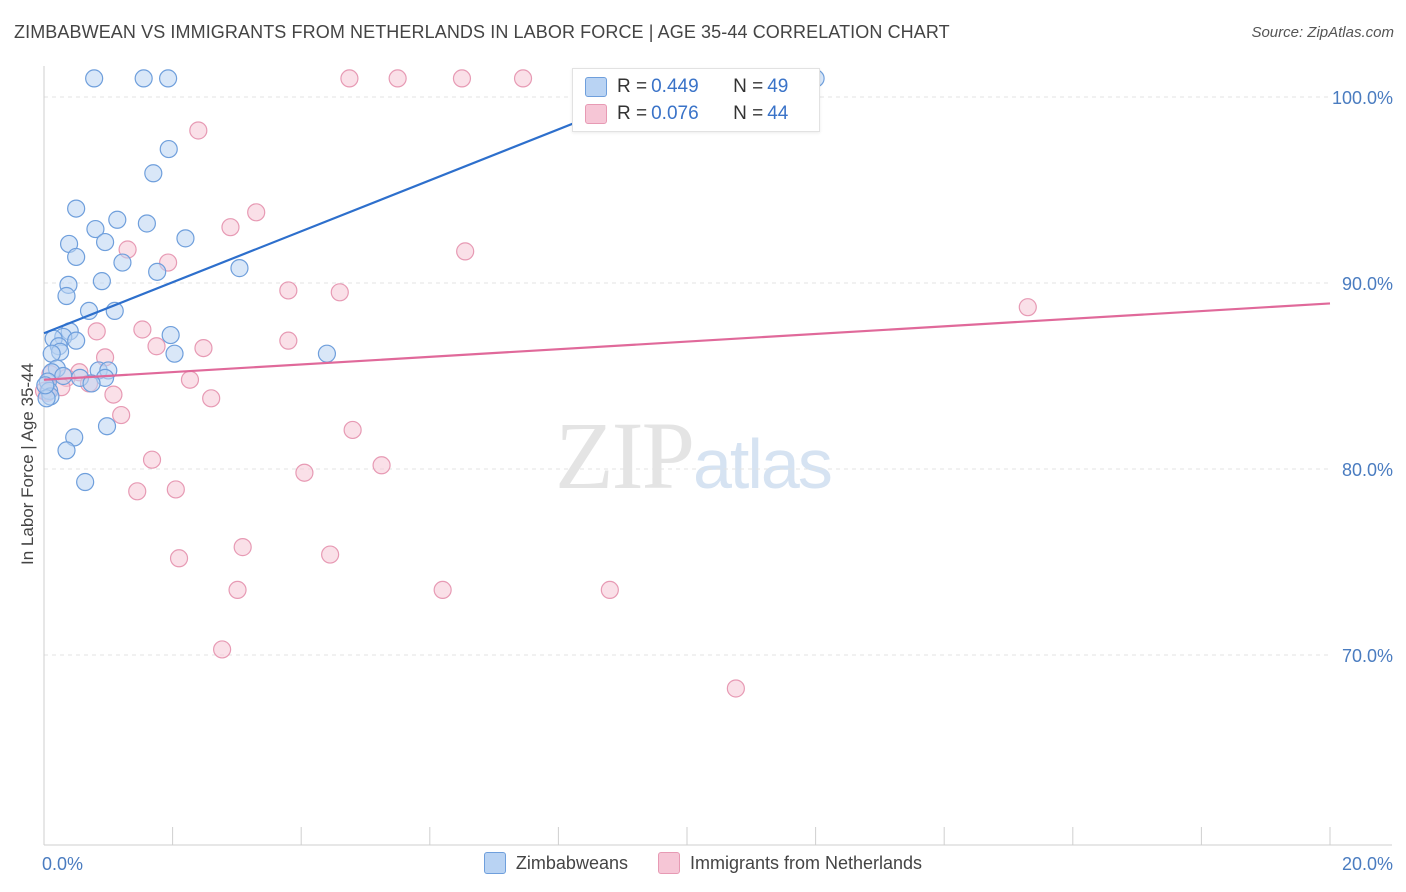  I want to click on stats-swatch-pink, so click(596, 114).